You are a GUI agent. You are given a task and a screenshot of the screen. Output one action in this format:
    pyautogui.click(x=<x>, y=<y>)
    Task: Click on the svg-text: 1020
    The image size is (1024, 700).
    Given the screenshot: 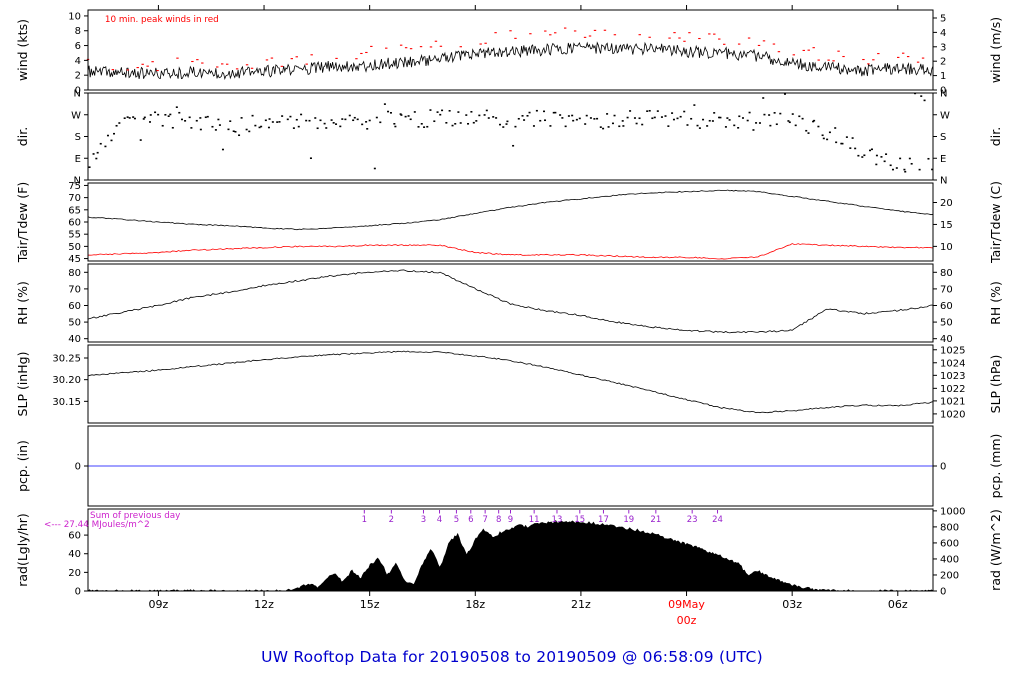 What is the action you would take?
    pyautogui.click(x=952, y=414)
    